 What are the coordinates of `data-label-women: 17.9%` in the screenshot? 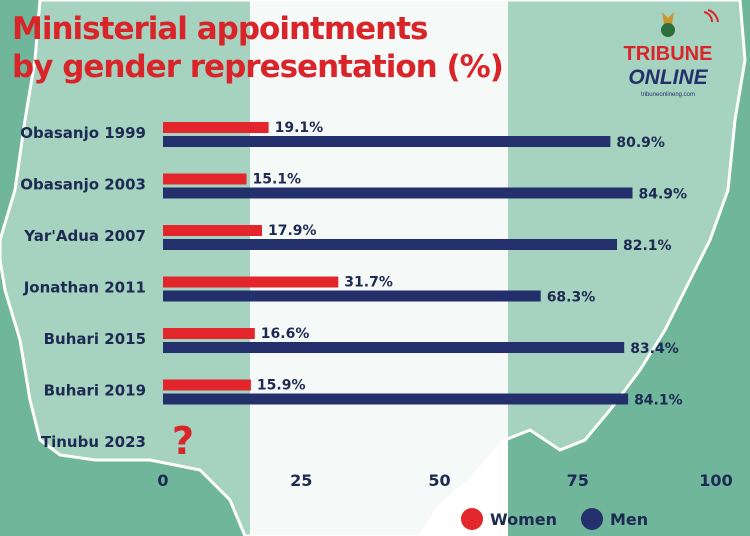 It's located at (292, 231).